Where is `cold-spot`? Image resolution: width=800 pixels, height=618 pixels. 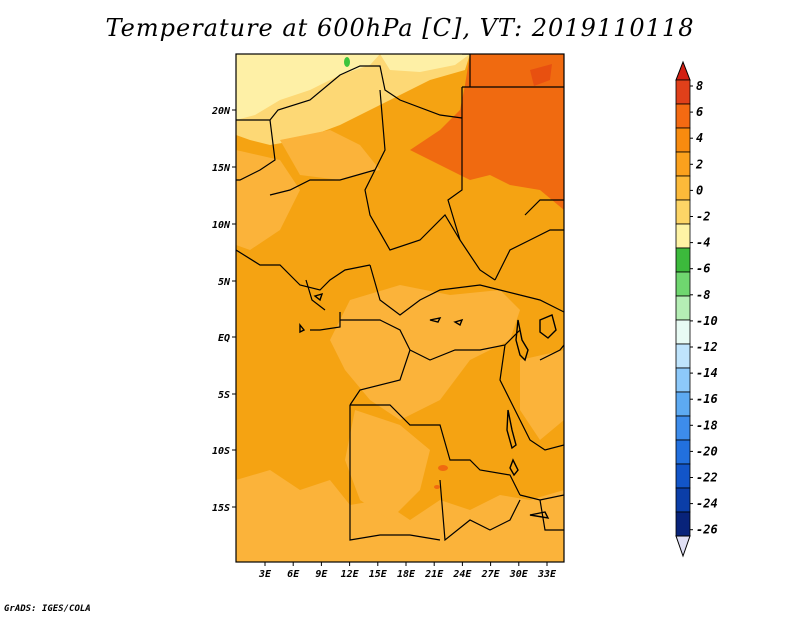
cold-spot is located at coordinates (347, 62).